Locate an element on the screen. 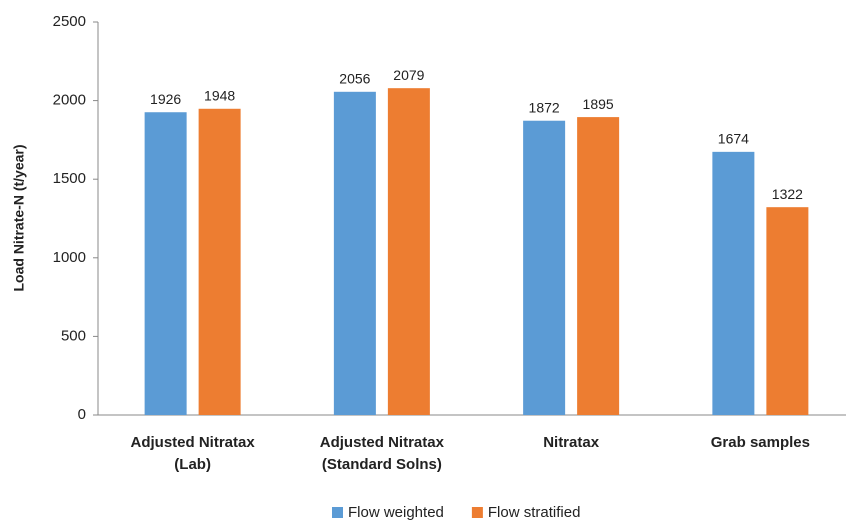 The height and width of the screenshot is (524, 846). value-label: 1674 is located at coordinates (733, 139).